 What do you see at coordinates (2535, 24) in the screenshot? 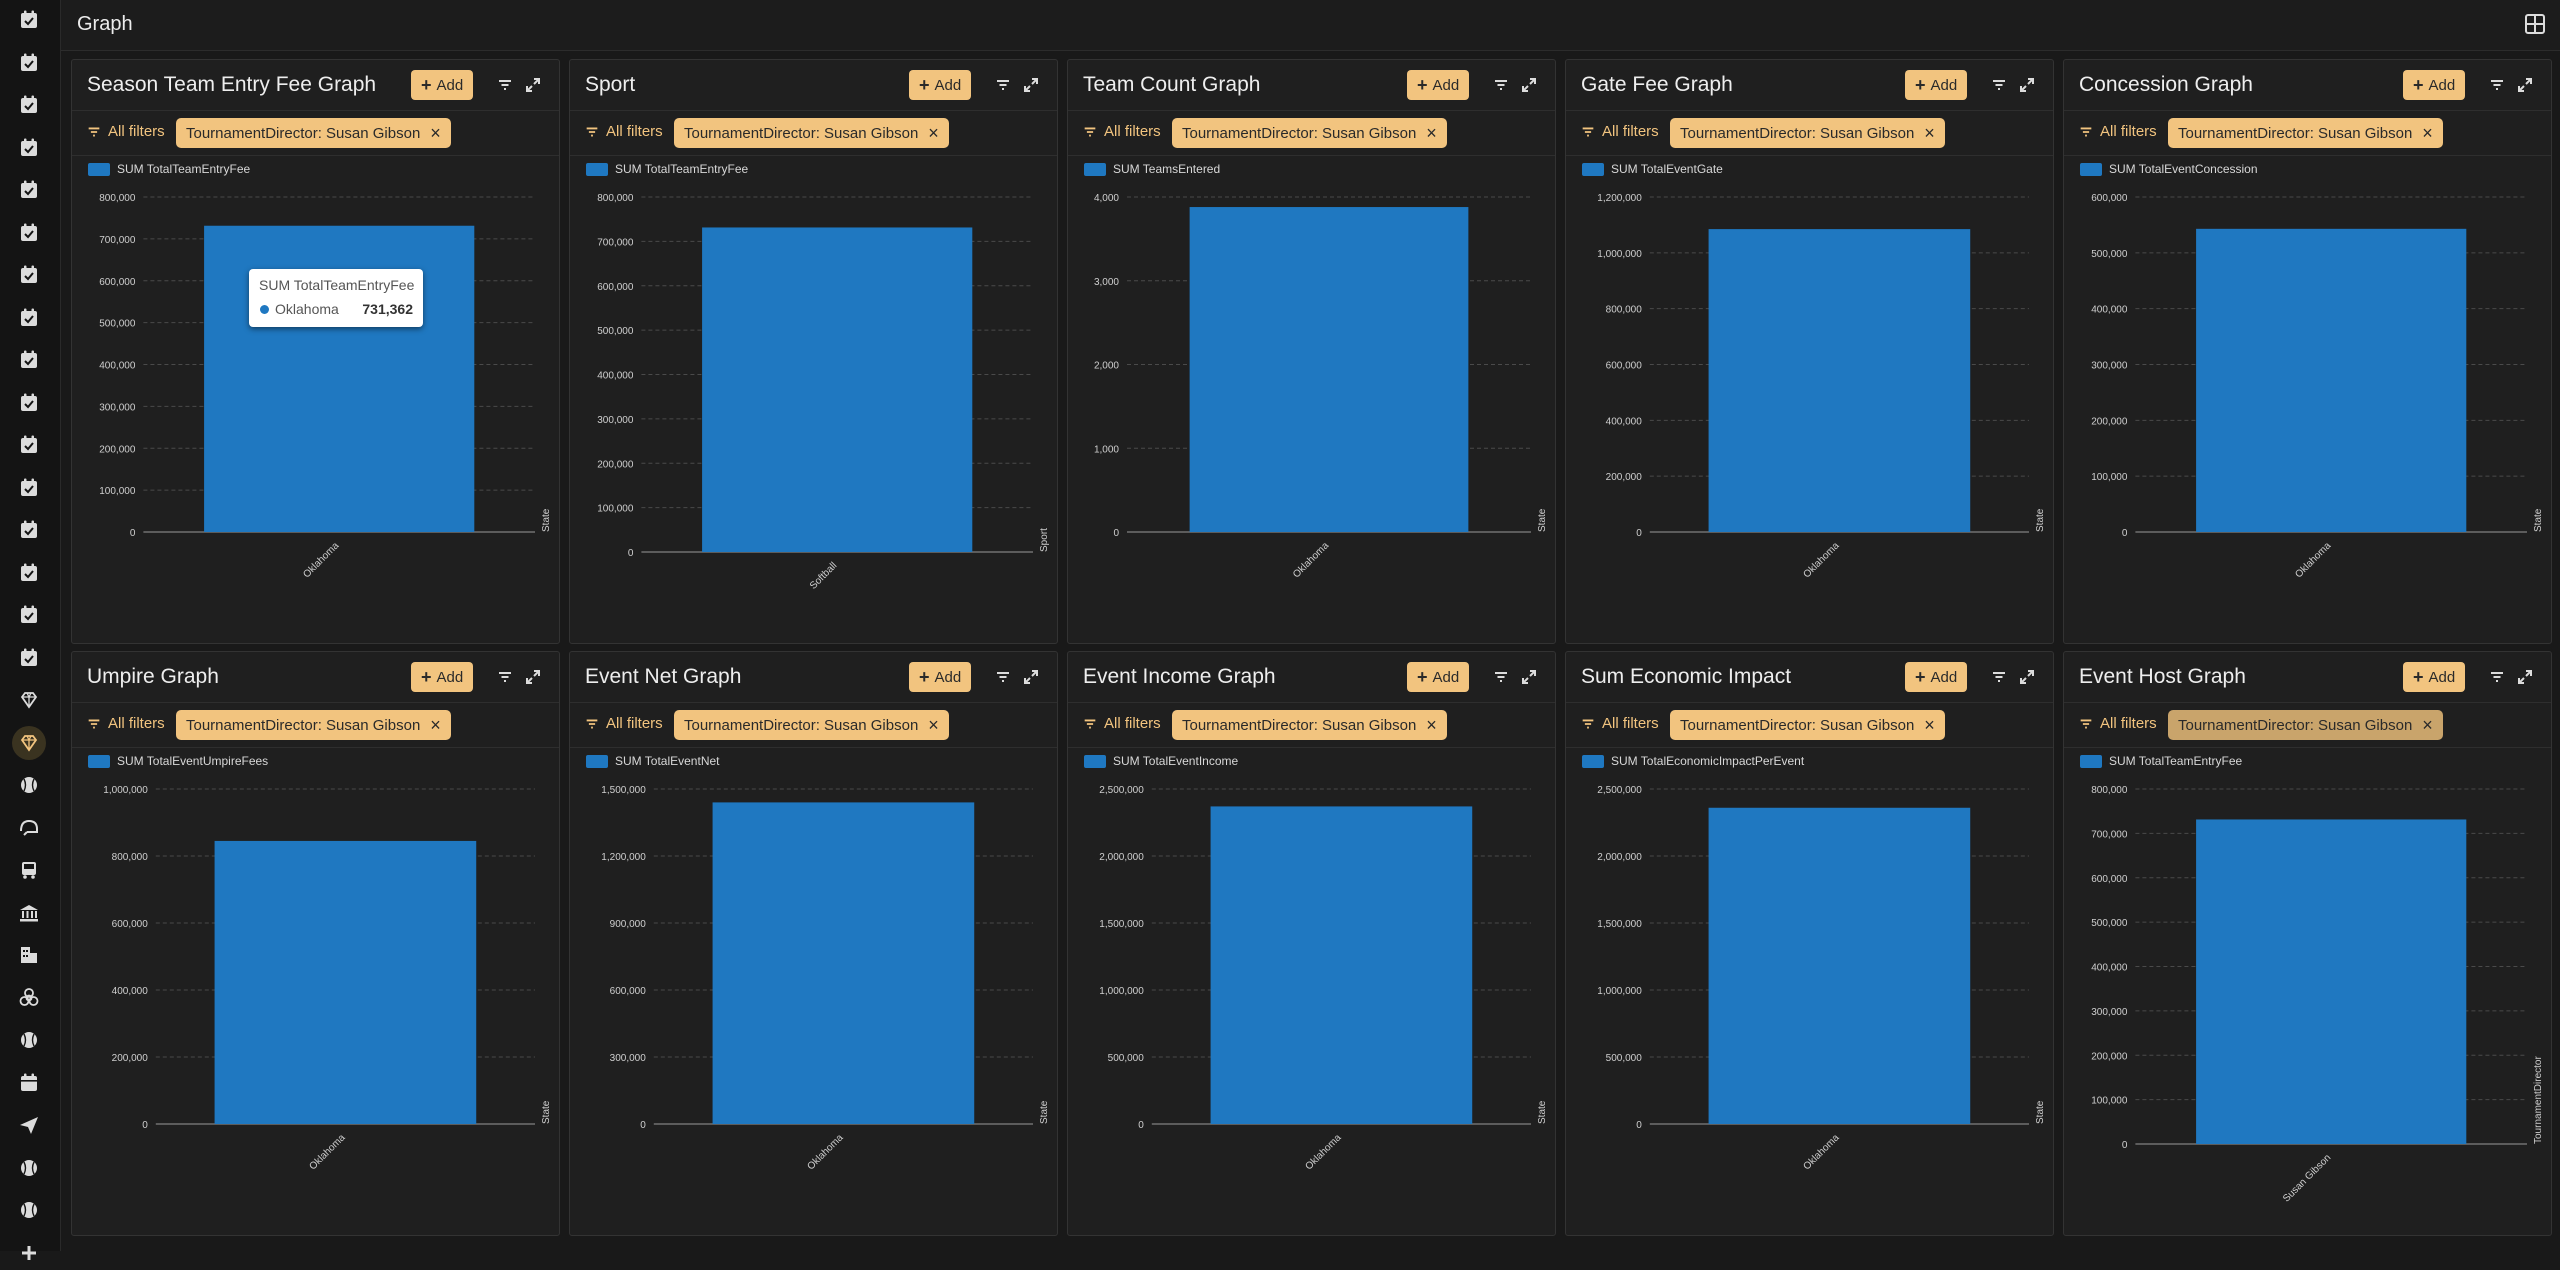
I see `layout-grid-icon` at bounding box center [2535, 24].